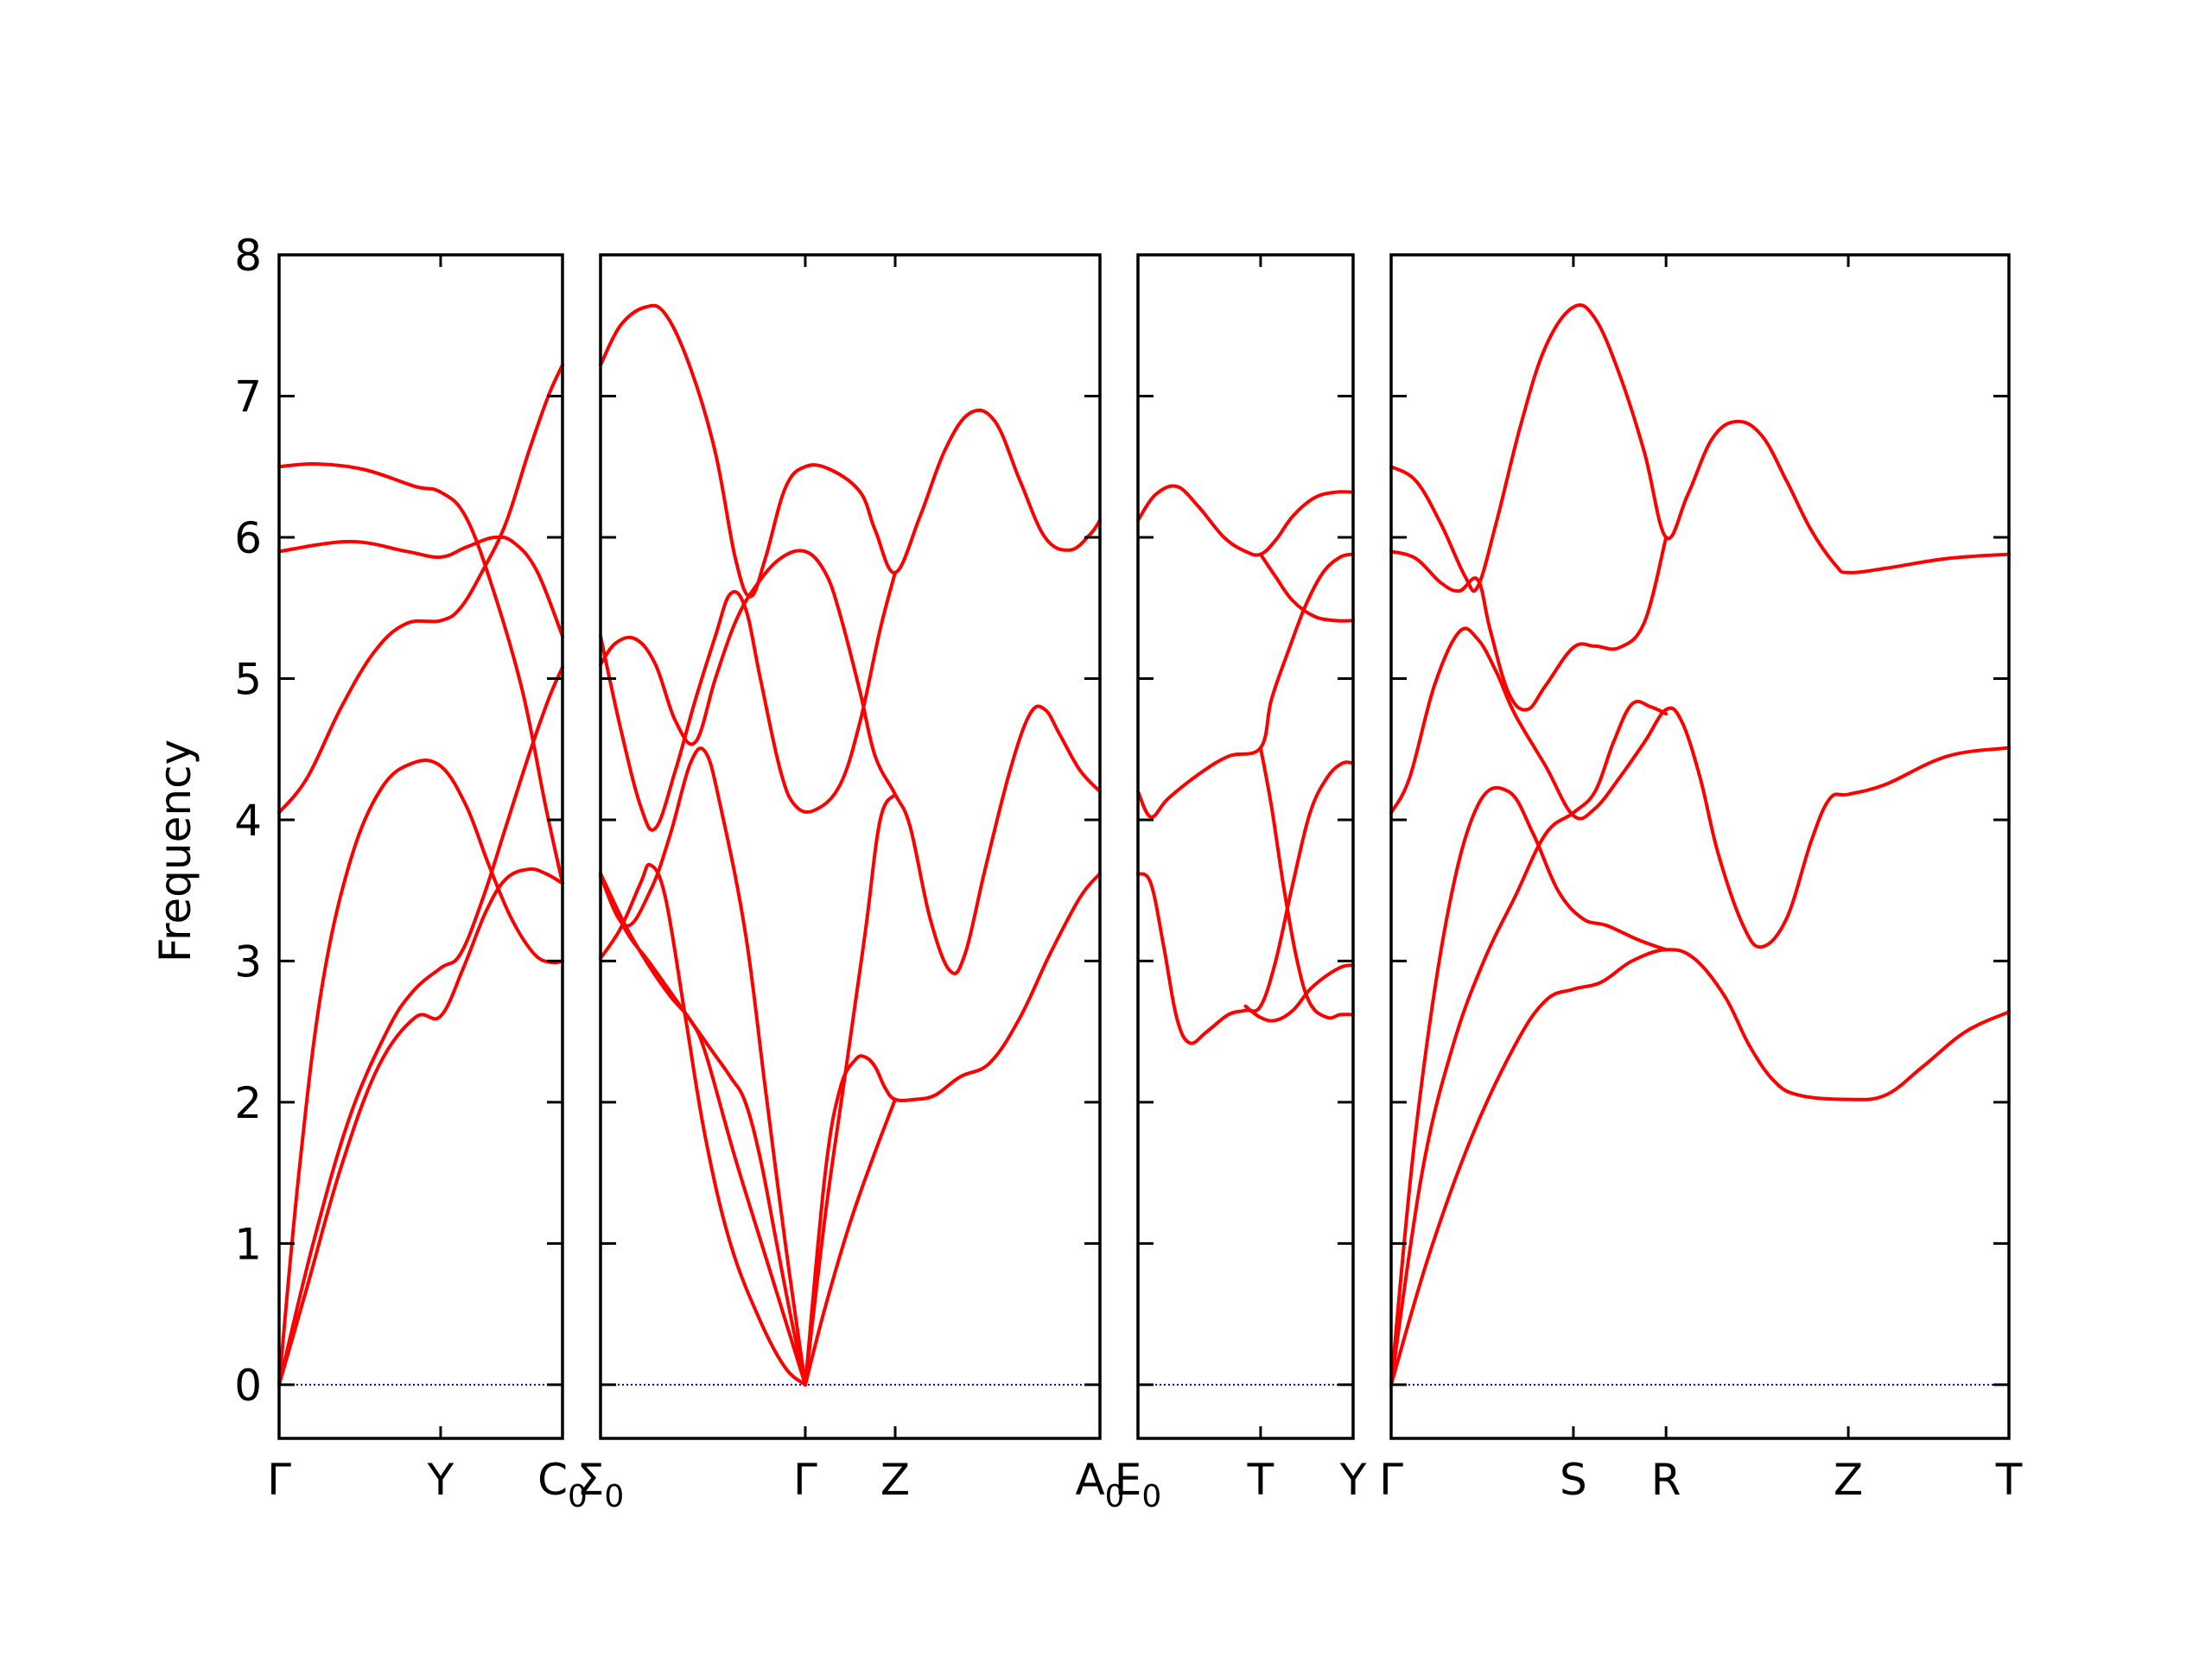 The width and height of the screenshot is (2212, 1663). What do you see at coordinates (248, 679) in the screenshot?
I see `y-tick-label: 5` at bounding box center [248, 679].